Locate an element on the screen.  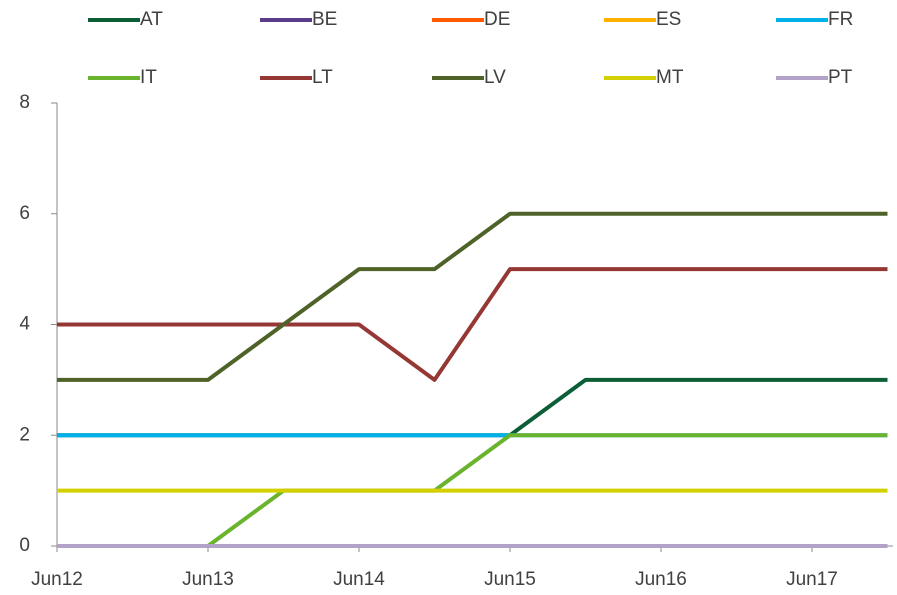
series-line is located at coordinates (472, 407).